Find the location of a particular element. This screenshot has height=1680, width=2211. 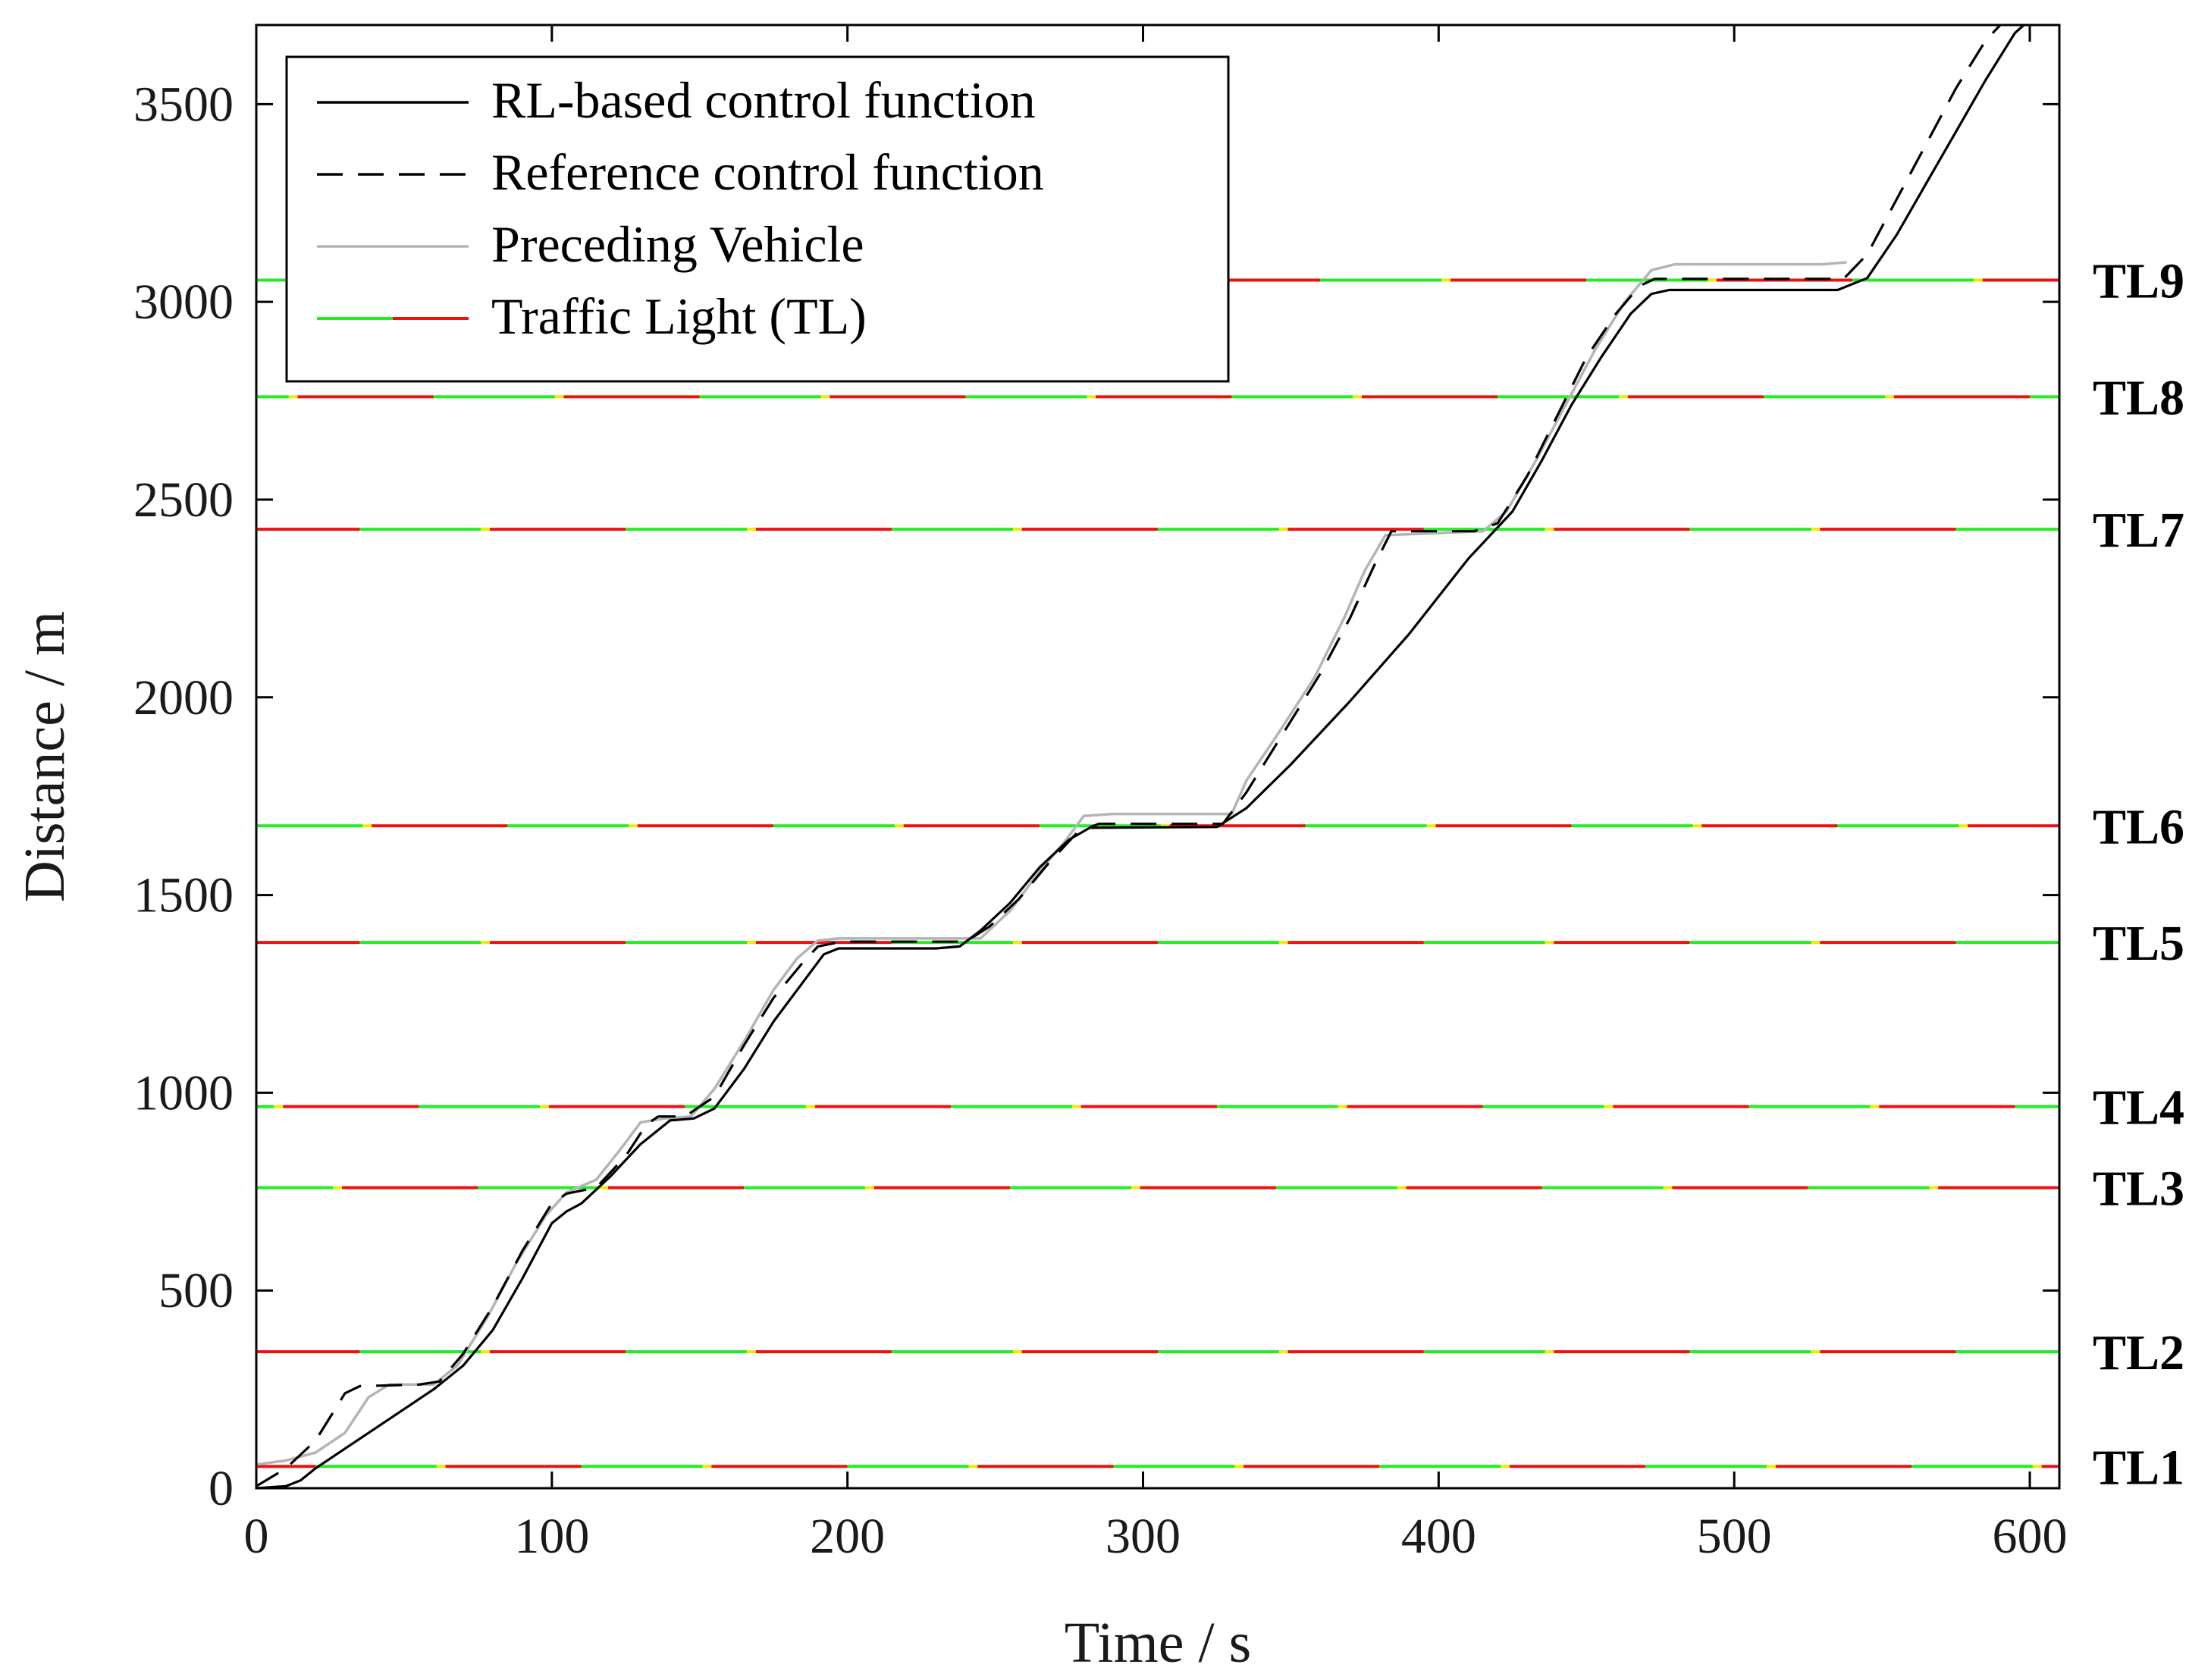

x-tick-label: 600 is located at coordinates (2030, 1536).